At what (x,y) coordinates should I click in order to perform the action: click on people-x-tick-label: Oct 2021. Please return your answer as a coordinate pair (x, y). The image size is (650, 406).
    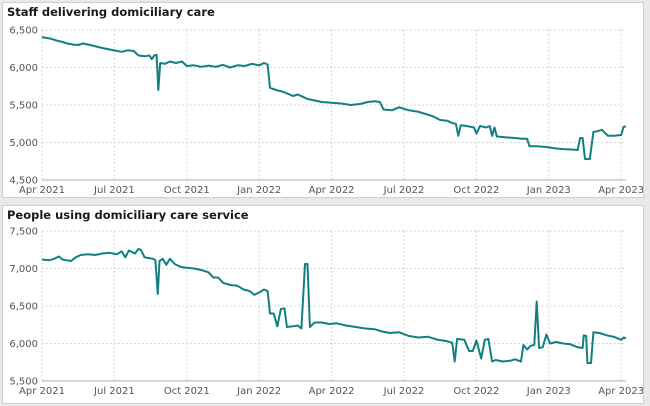
    Looking at the image, I should click on (187, 391).